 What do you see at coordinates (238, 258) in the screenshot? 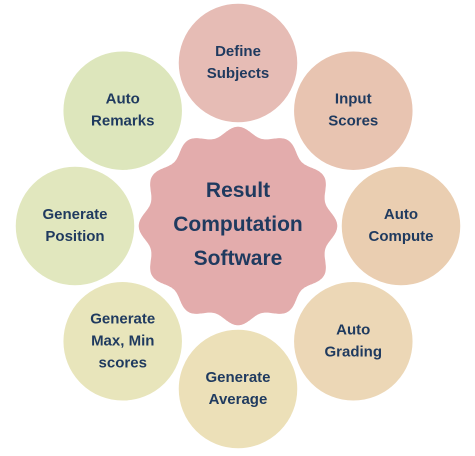
I see `hub-label-line: Software` at bounding box center [238, 258].